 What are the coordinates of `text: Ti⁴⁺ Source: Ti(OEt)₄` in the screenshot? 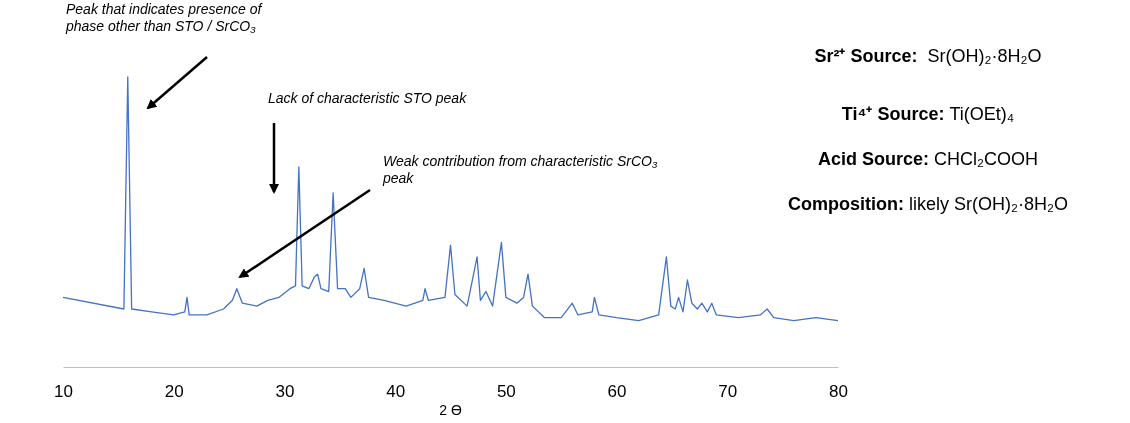 It's located at (928, 114).